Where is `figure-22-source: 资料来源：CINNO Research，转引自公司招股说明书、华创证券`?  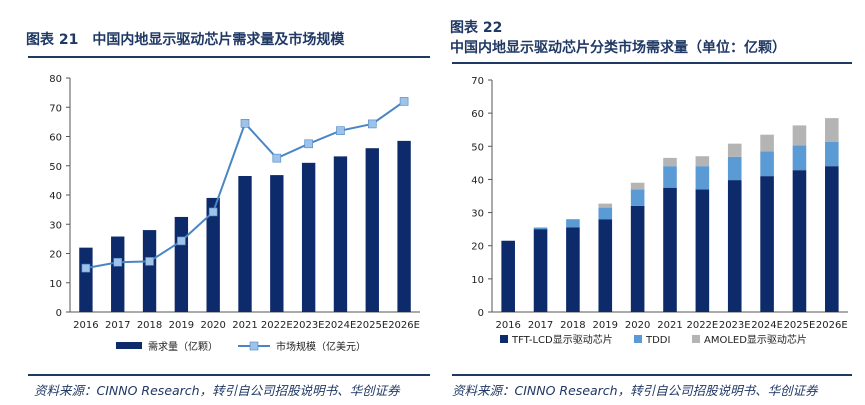
figure-22-source: 资料来源：CINNO Research，转引自公司招股说明书、华创证券 is located at coordinates (635, 390).